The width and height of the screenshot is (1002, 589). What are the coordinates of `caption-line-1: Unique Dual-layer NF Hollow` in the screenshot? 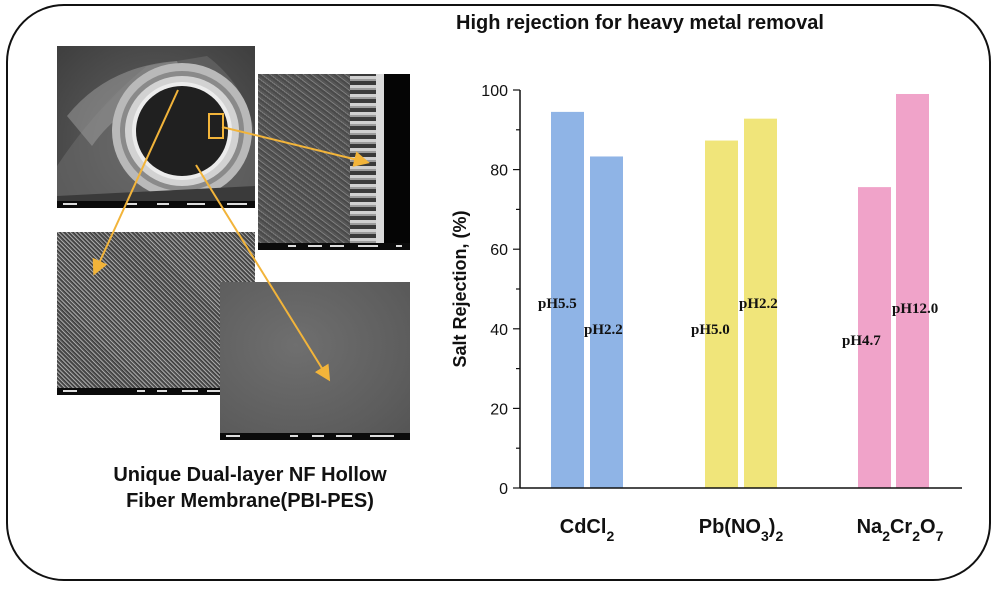 It's located at (250, 475).